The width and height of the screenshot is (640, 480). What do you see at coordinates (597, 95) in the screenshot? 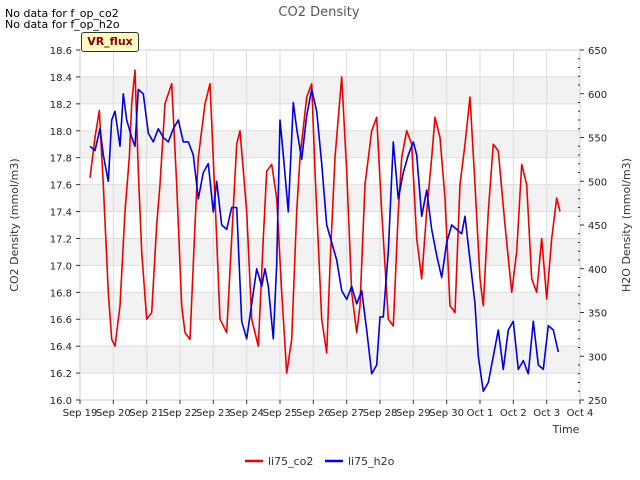
I see `y2-tick-label: 600` at bounding box center [597, 95].